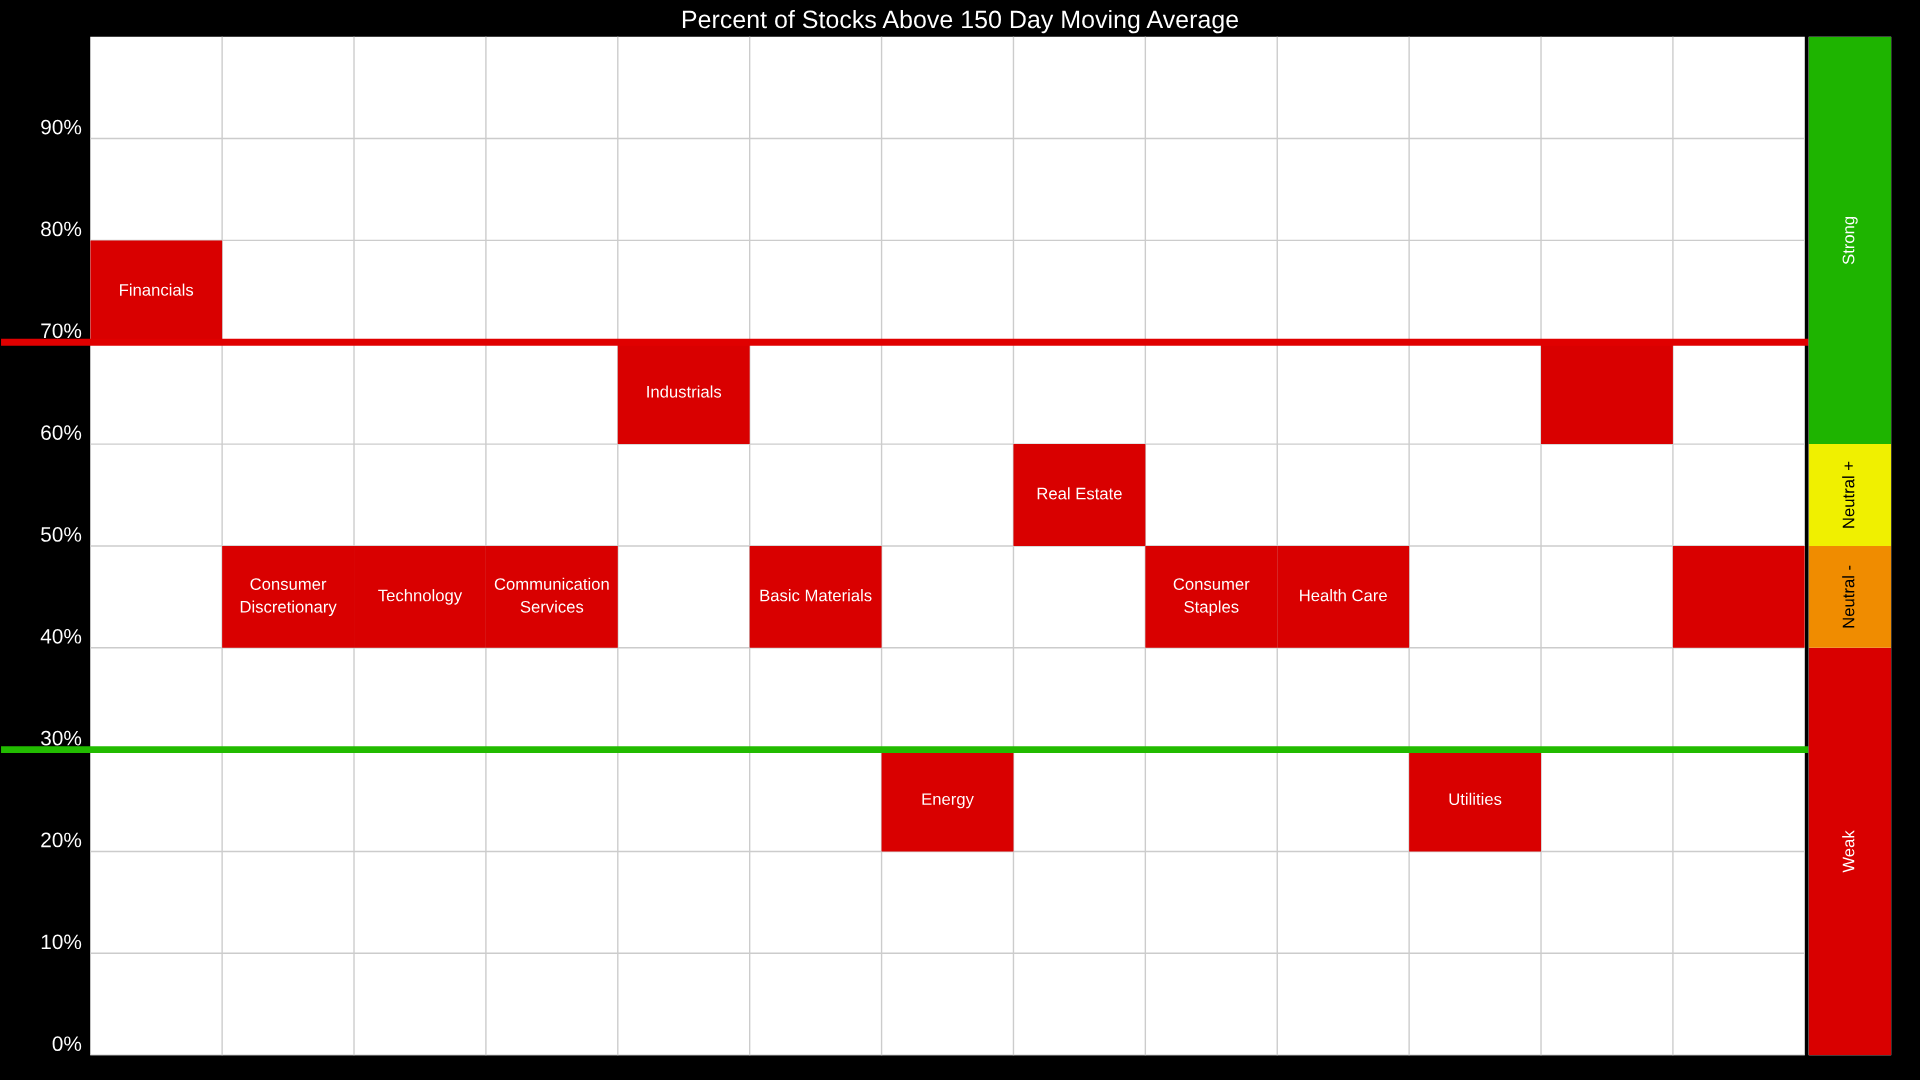 This screenshot has height=1080, width=1920. What do you see at coordinates (61, 636) in the screenshot?
I see `y-tick-label: 40%` at bounding box center [61, 636].